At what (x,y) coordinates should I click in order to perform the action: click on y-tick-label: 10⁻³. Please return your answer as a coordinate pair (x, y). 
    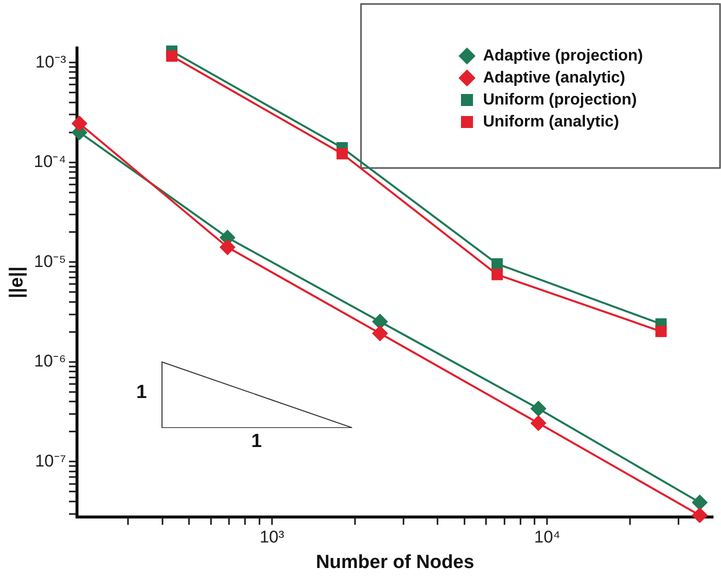
    Looking at the image, I should click on (50, 62).